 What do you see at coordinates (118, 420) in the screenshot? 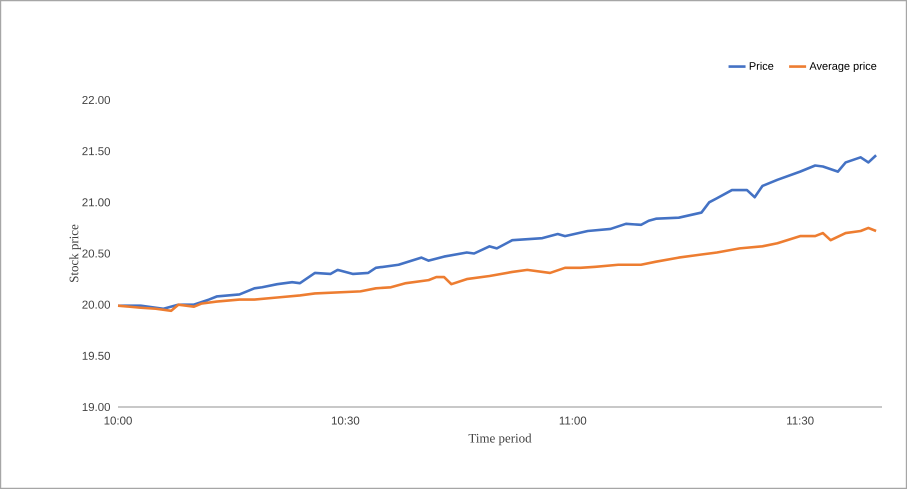
I see `x-tick-label: 10:00` at bounding box center [118, 420].